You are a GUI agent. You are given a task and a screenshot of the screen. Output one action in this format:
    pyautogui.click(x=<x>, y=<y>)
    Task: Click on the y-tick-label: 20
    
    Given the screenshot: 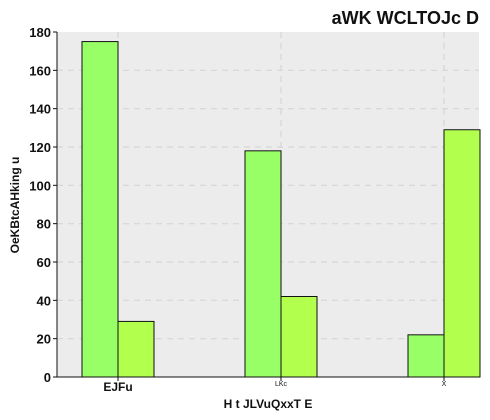 What is the action you would take?
    pyautogui.click(x=44, y=339)
    